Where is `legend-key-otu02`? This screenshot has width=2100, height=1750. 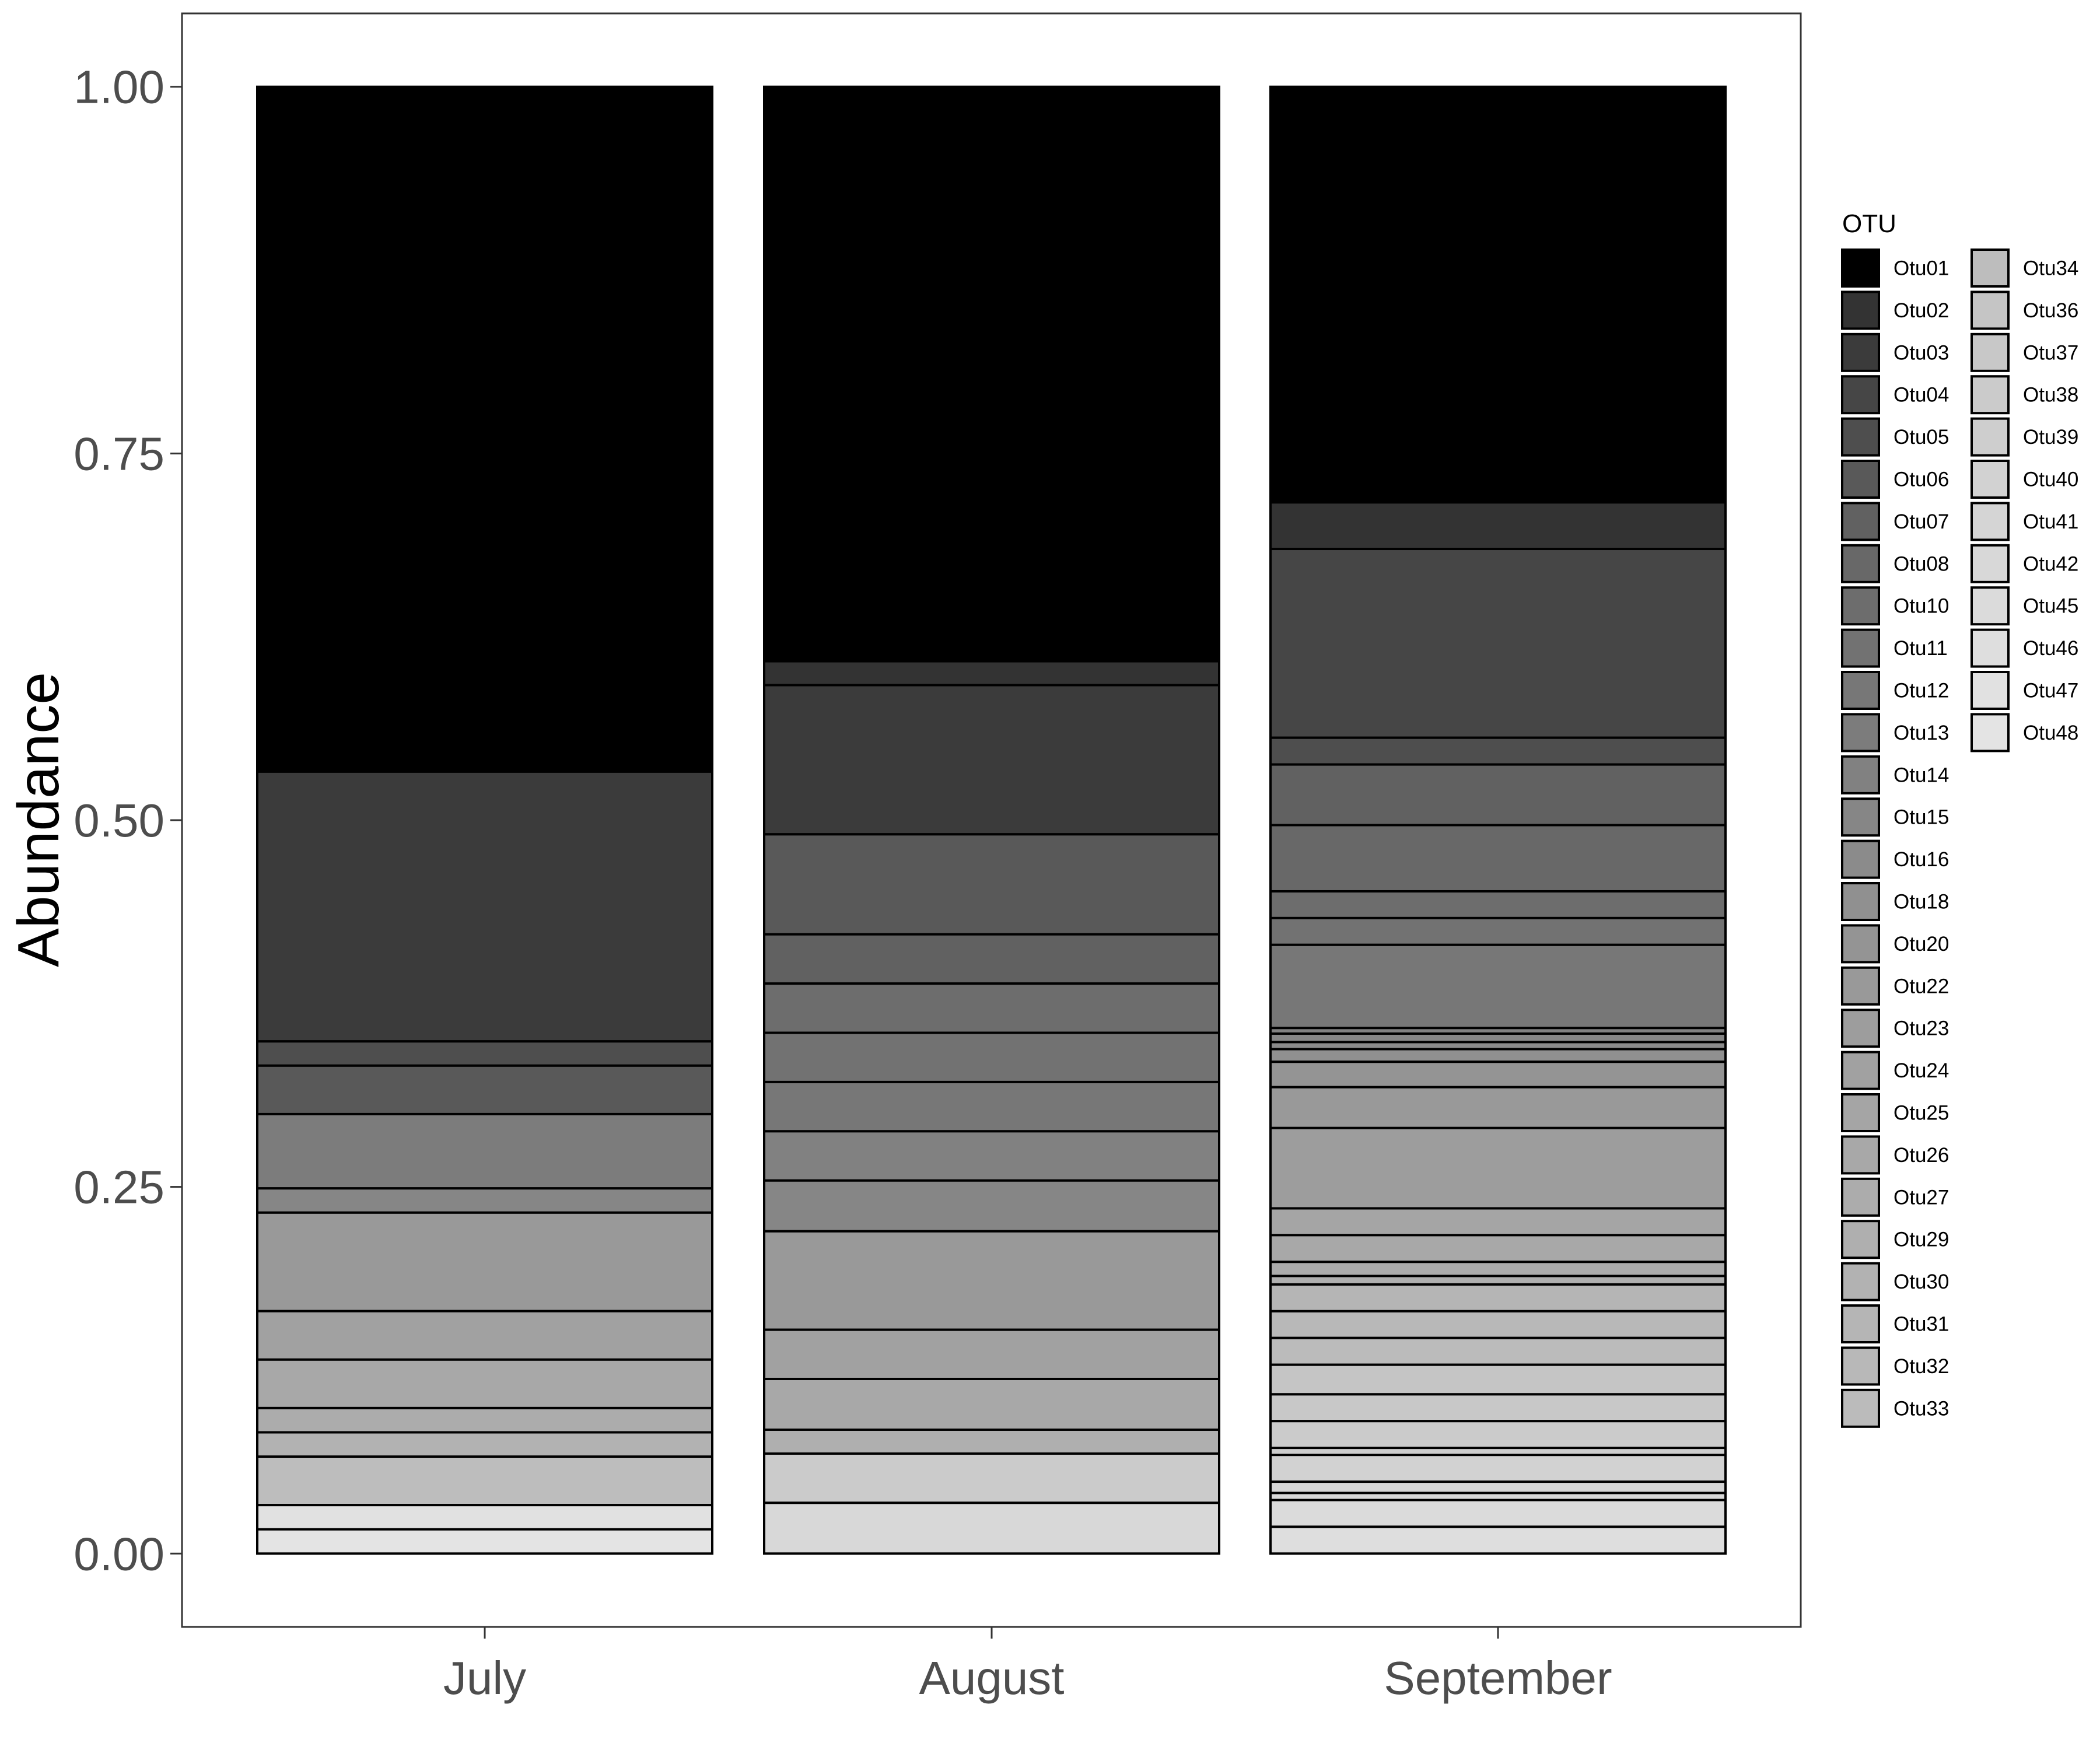 legend-key-otu02 is located at coordinates (1860, 310).